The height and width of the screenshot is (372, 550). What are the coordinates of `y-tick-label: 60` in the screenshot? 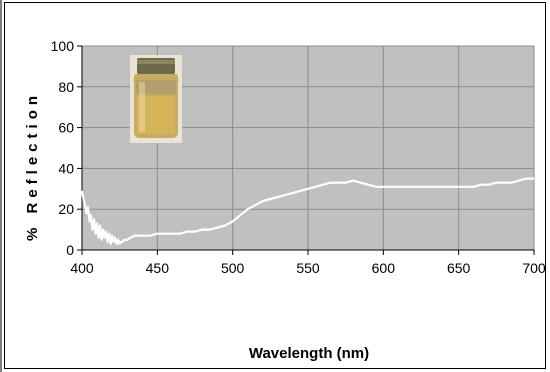 It's located at (66, 128).